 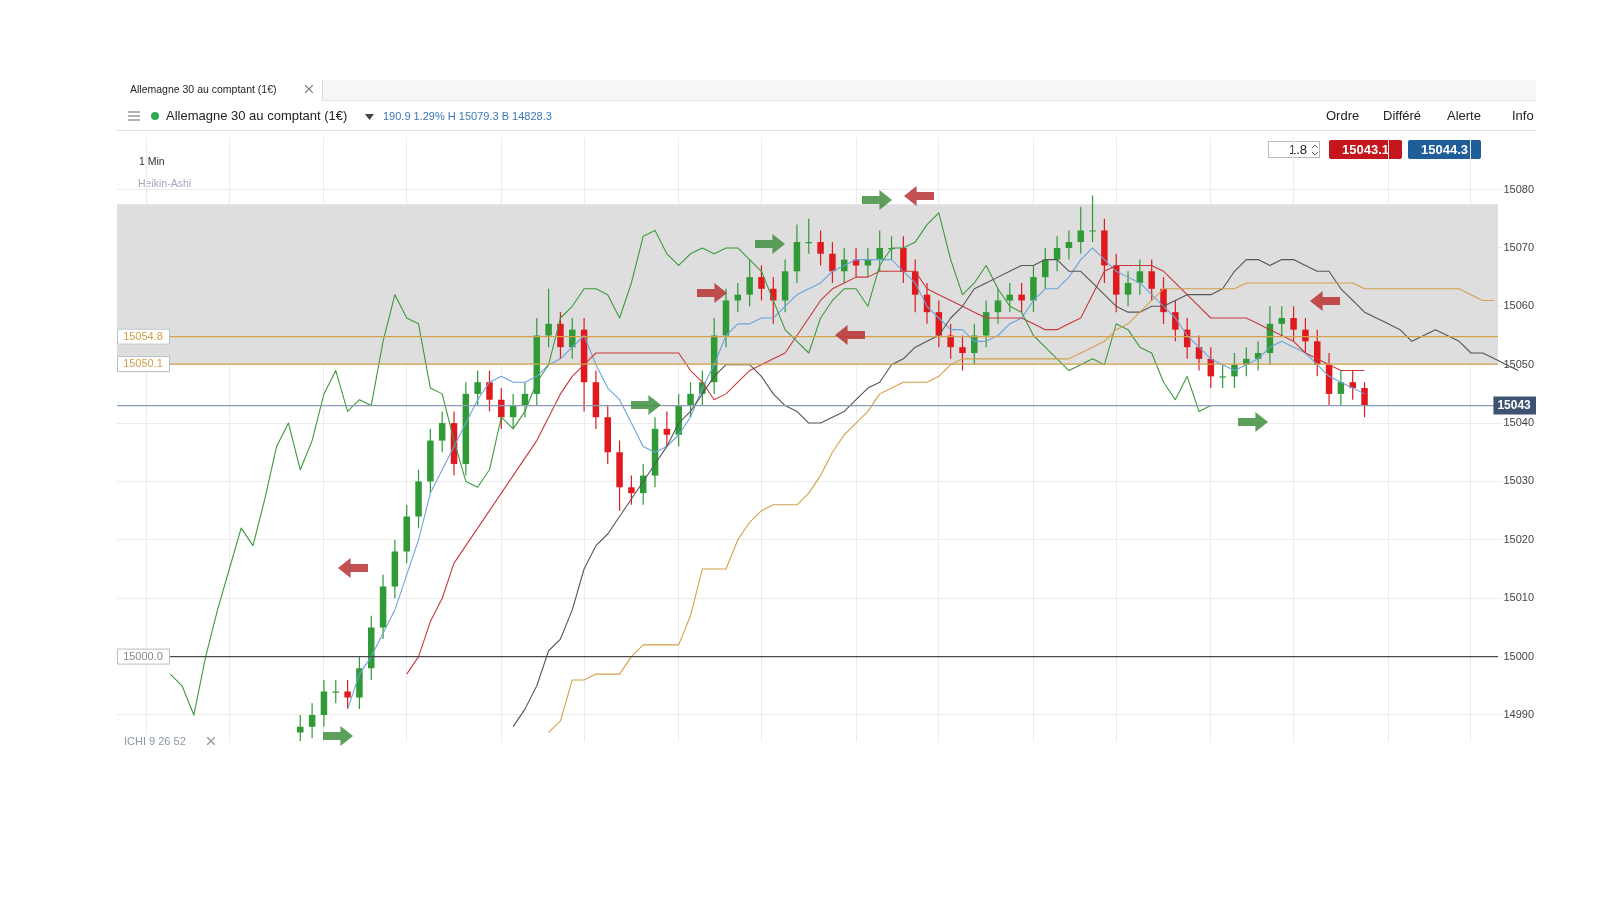 What do you see at coordinates (1518, 305) in the screenshot?
I see `y-tick-label: 15060` at bounding box center [1518, 305].